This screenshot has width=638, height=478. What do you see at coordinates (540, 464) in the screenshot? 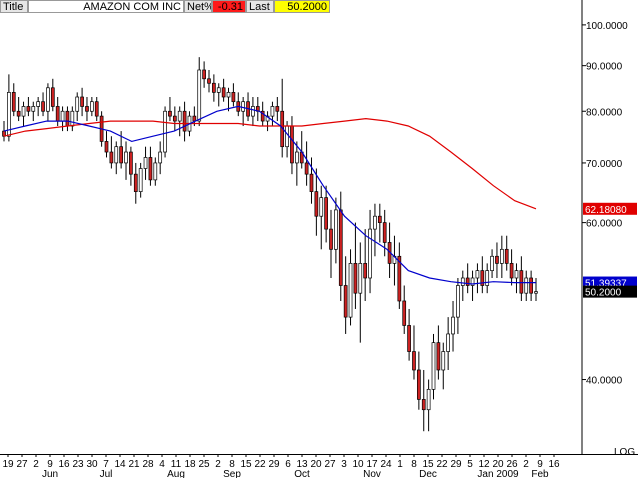
I see `x-day-label: 9` at bounding box center [540, 464].